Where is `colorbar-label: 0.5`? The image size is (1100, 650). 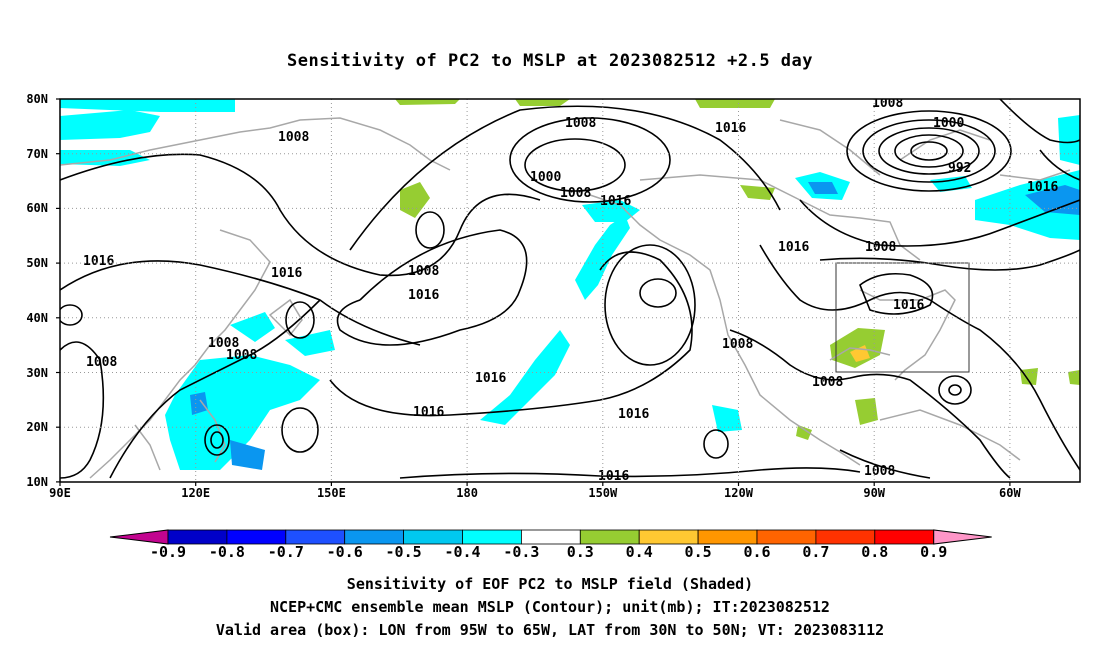
colorbar-label: 0.5 is located at coordinates (698, 552).